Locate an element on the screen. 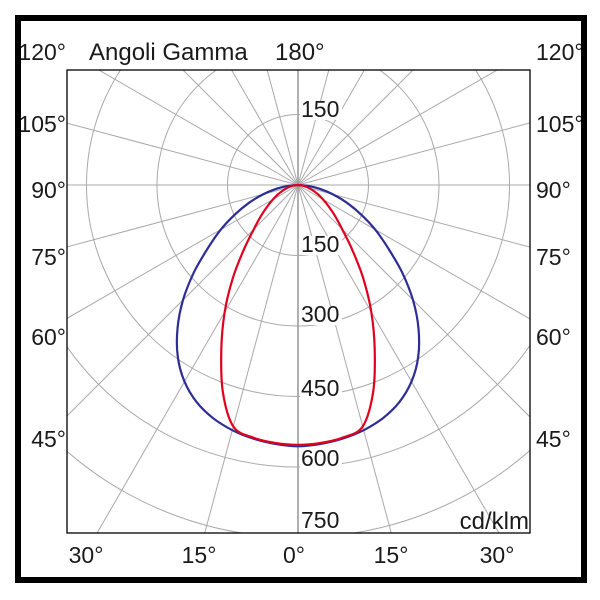  angle-label-left-60: 60° is located at coordinates (48, 337).